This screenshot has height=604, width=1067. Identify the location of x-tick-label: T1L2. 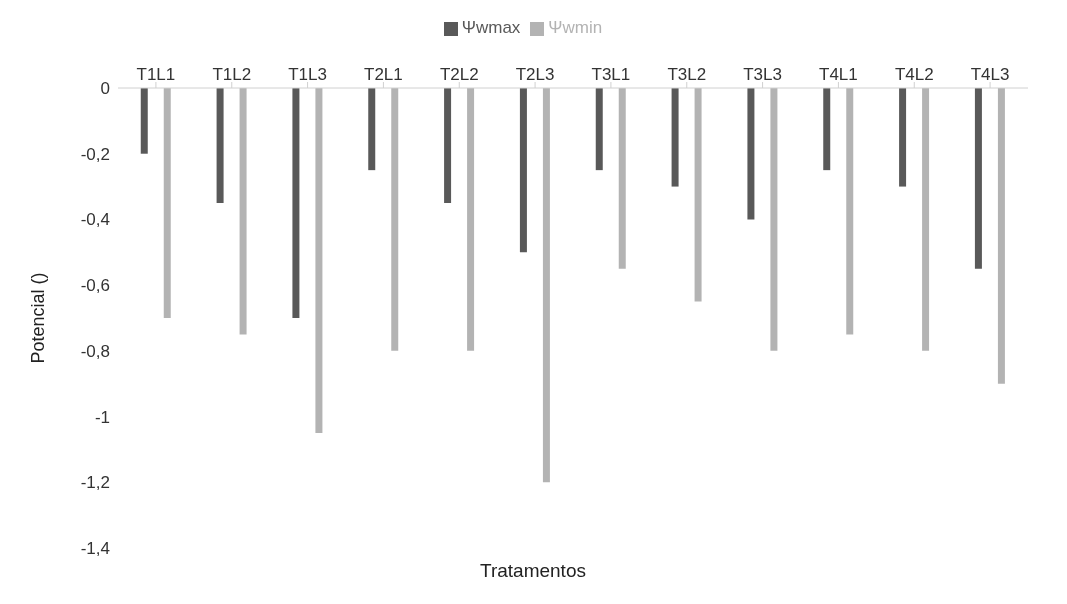
(232, 74).